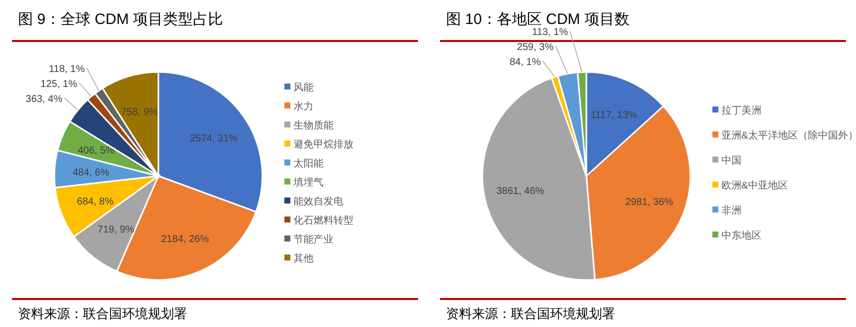 The height and width of the screenshot is (327, 856). Describe the element at coordinates (313, 126) in the screenshot. I see `legend-label: 生物质能` at that location.